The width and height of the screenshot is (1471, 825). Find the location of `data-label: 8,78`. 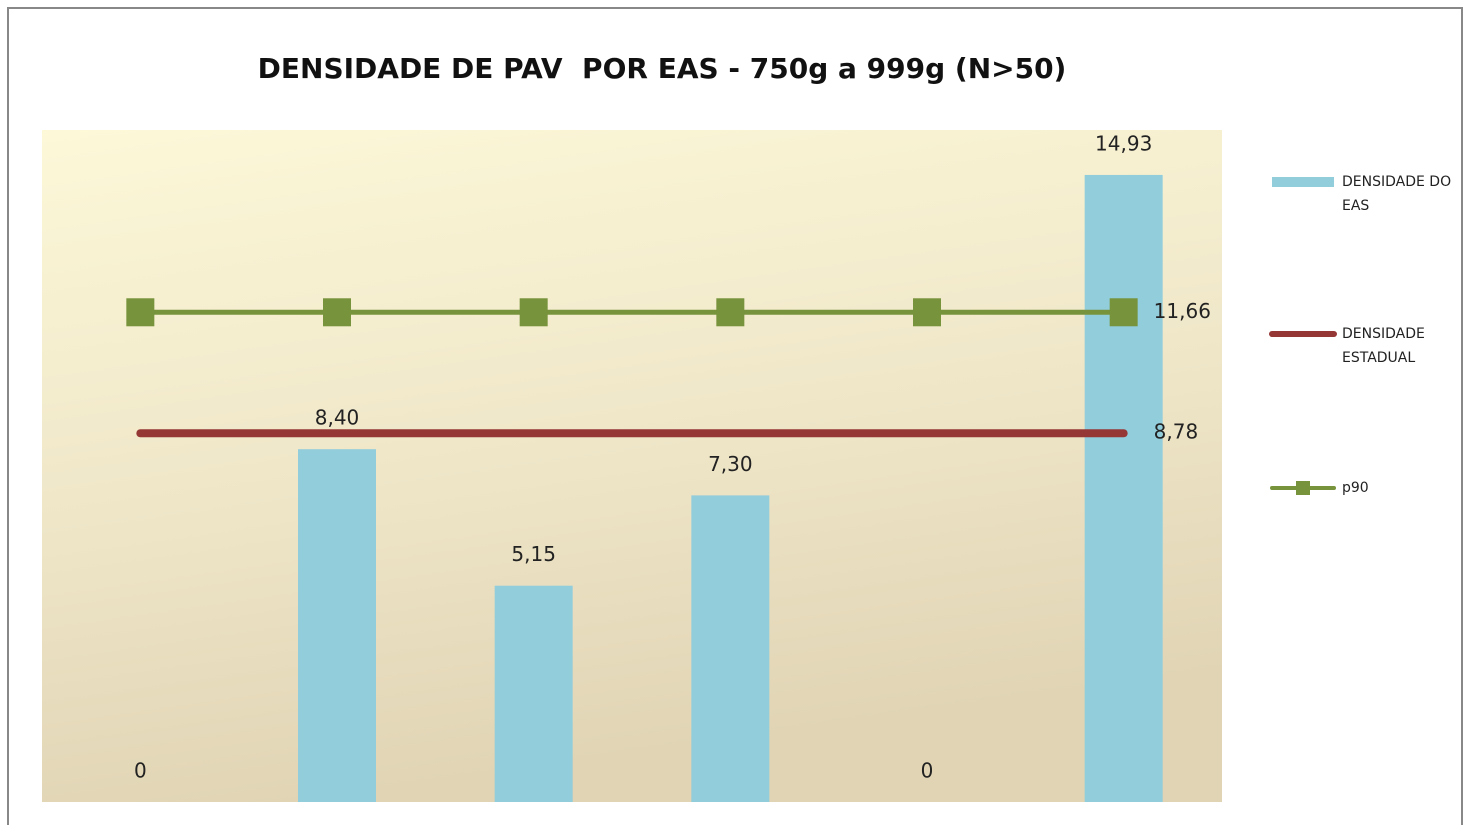

data-label: 8,78 is located at coordinates (1176, 432).